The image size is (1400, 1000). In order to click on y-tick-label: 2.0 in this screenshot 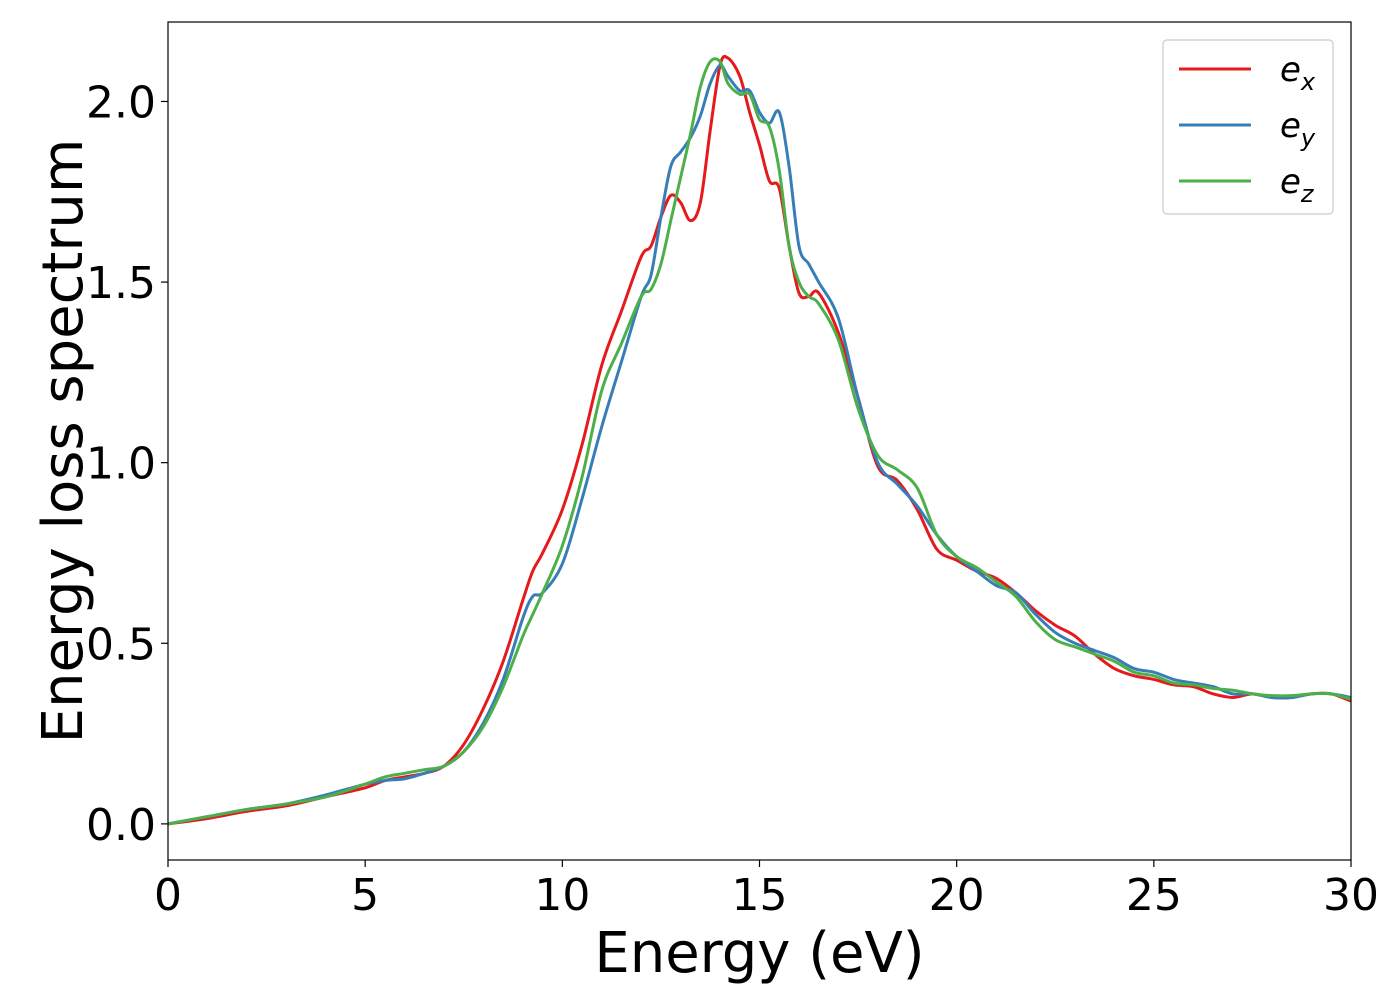, I will do `click(121, 102)`.